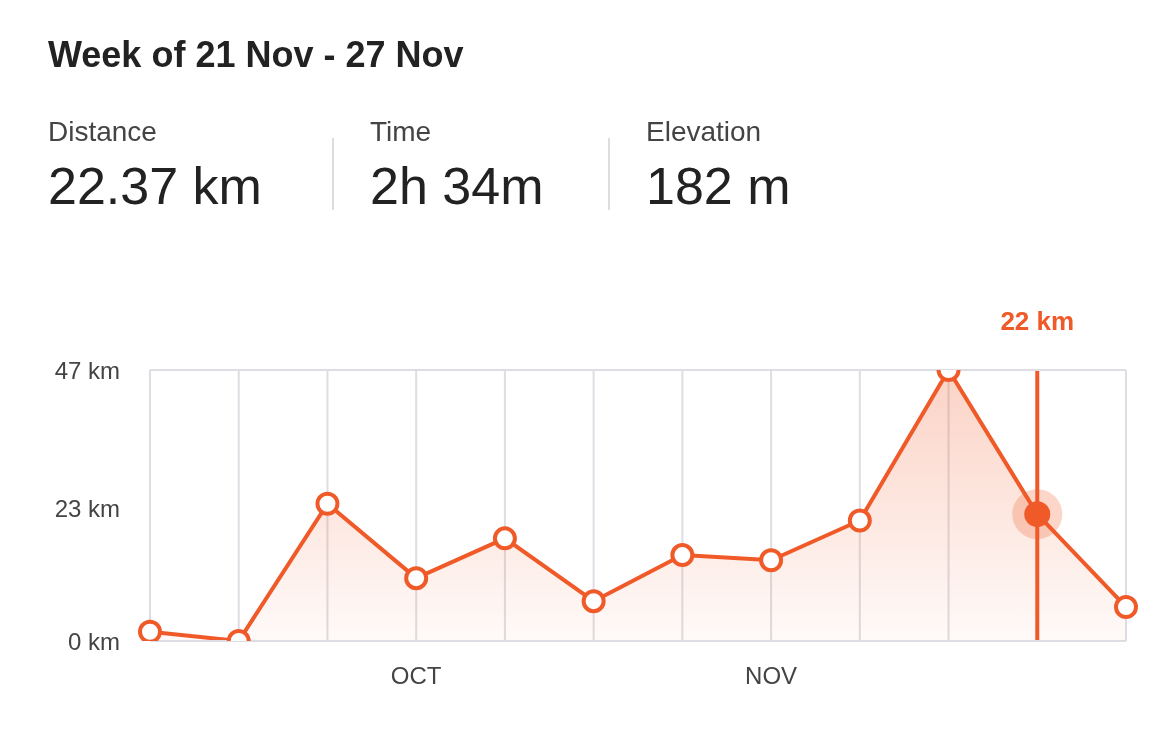  I want to click on text: Time, so click(401, 132).